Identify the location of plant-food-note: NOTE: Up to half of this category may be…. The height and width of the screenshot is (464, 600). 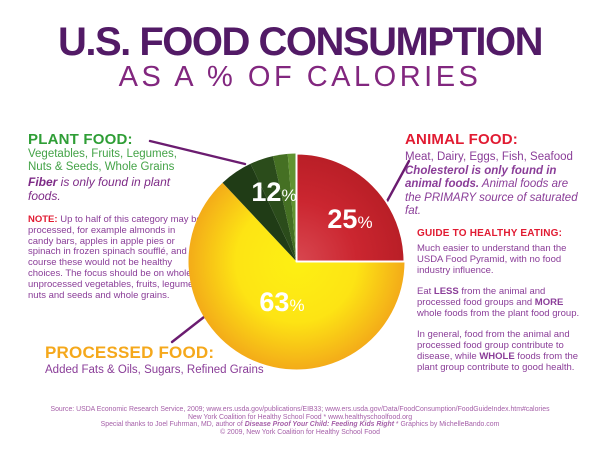
(115, 257).